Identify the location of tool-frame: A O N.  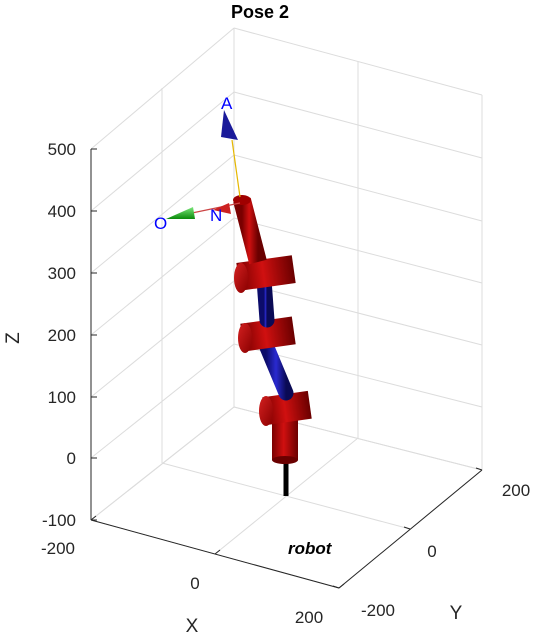
(197, 163).